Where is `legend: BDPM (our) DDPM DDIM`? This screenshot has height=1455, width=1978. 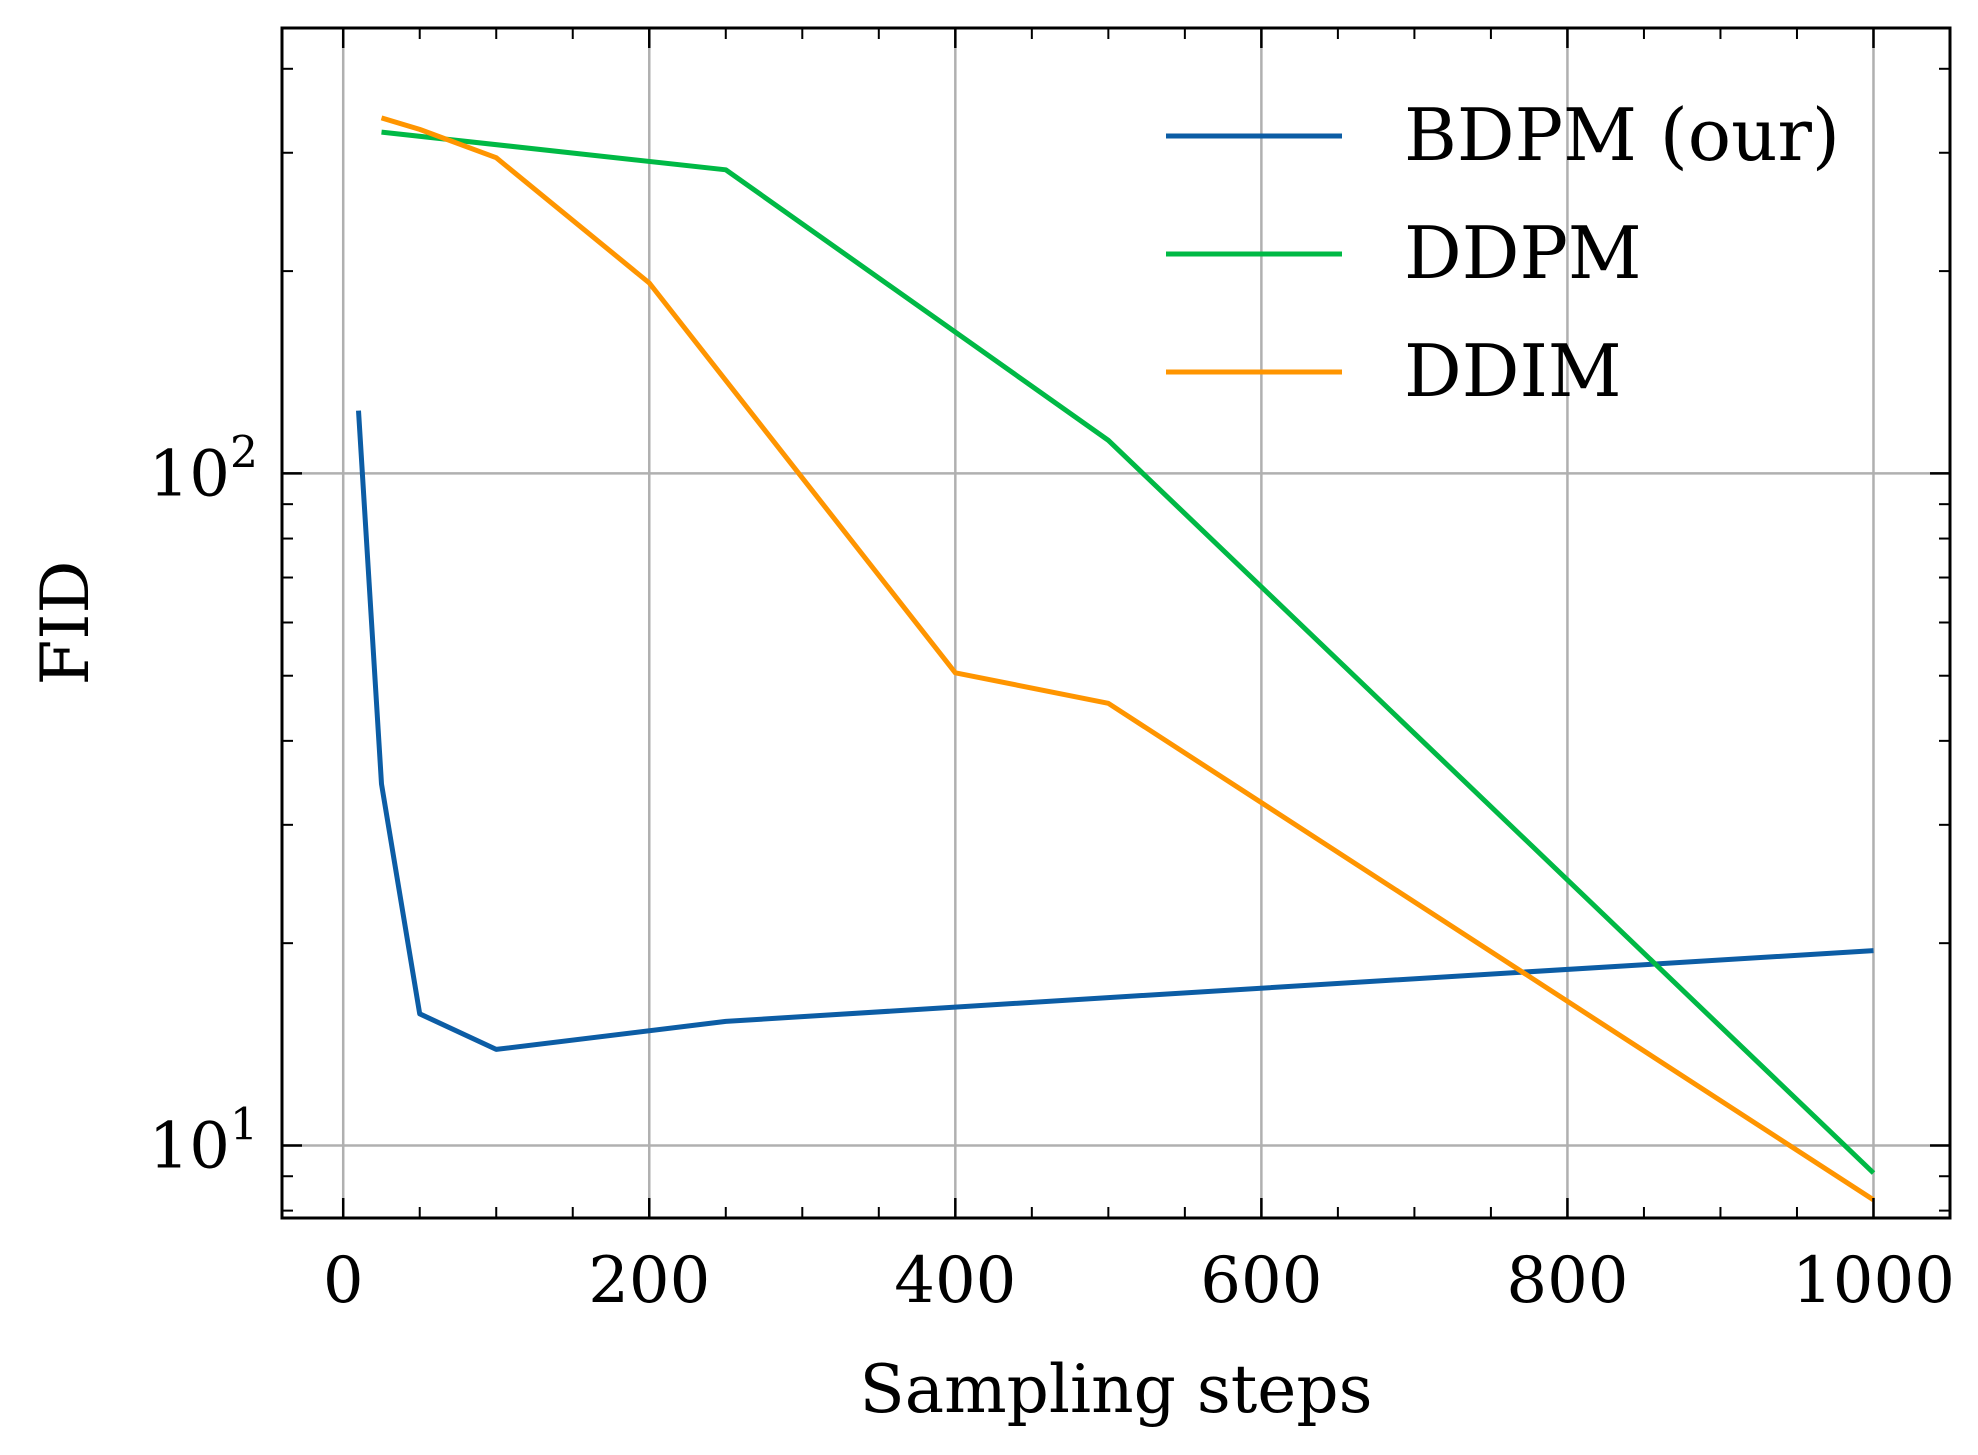
legend: BDPM (our) DDPM DDIM is located at coordinates (1503, 253).